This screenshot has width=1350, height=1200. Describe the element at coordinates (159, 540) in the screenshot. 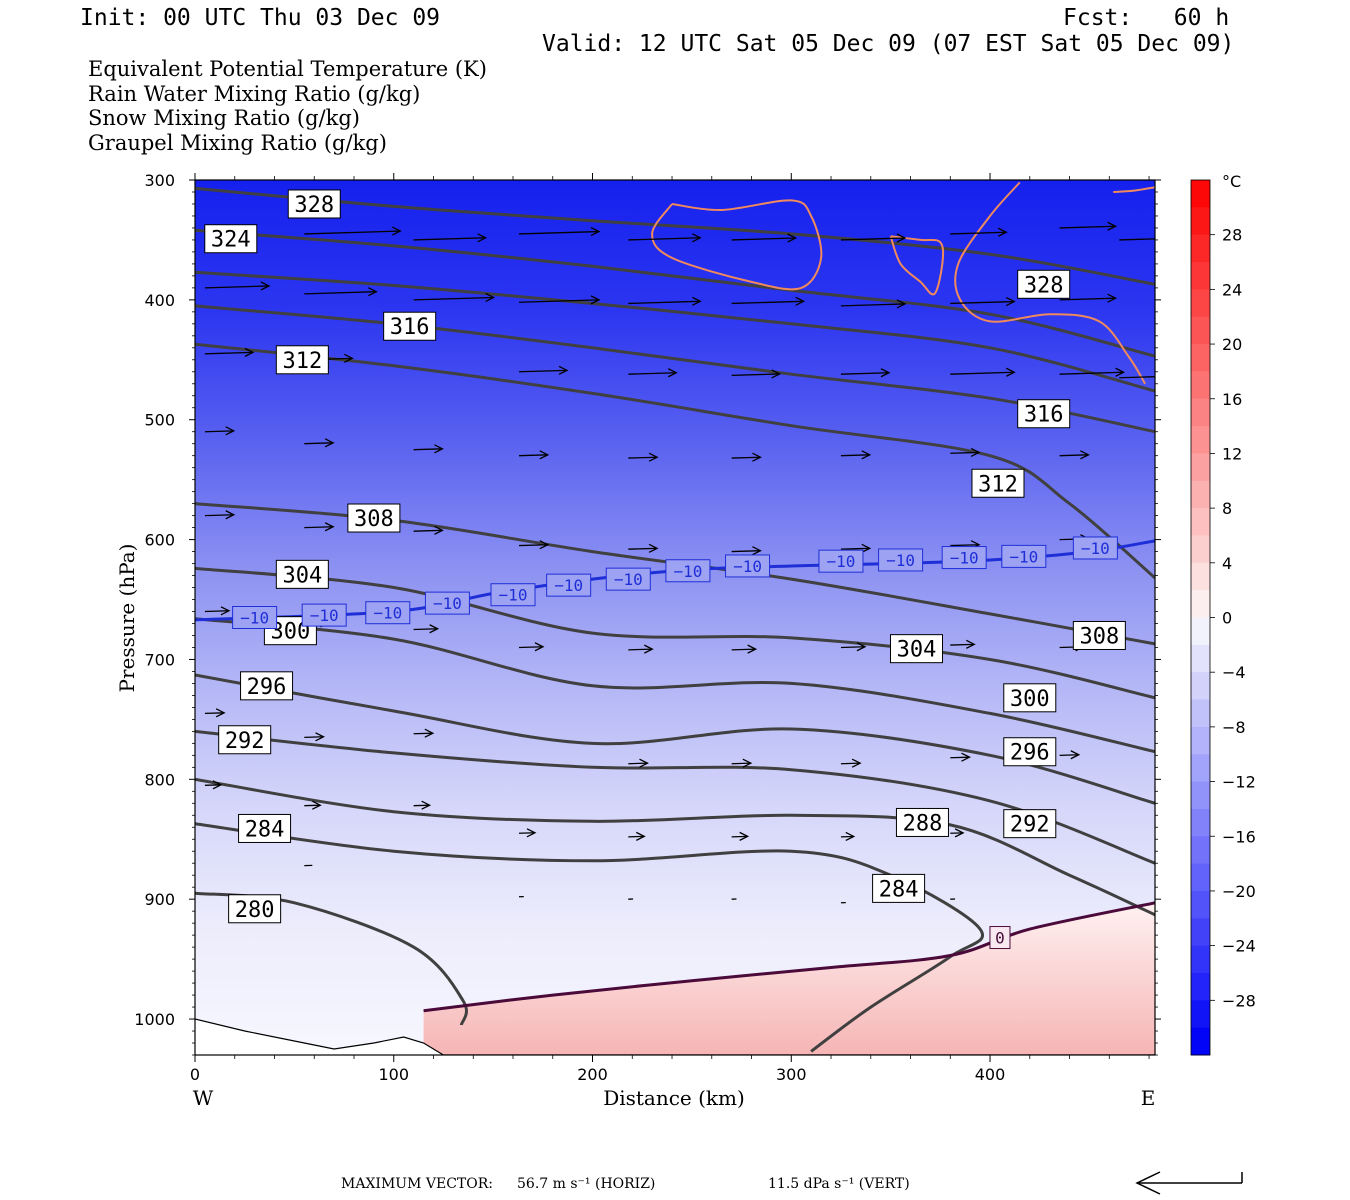

I see `y-tick-label: 600` at that location.